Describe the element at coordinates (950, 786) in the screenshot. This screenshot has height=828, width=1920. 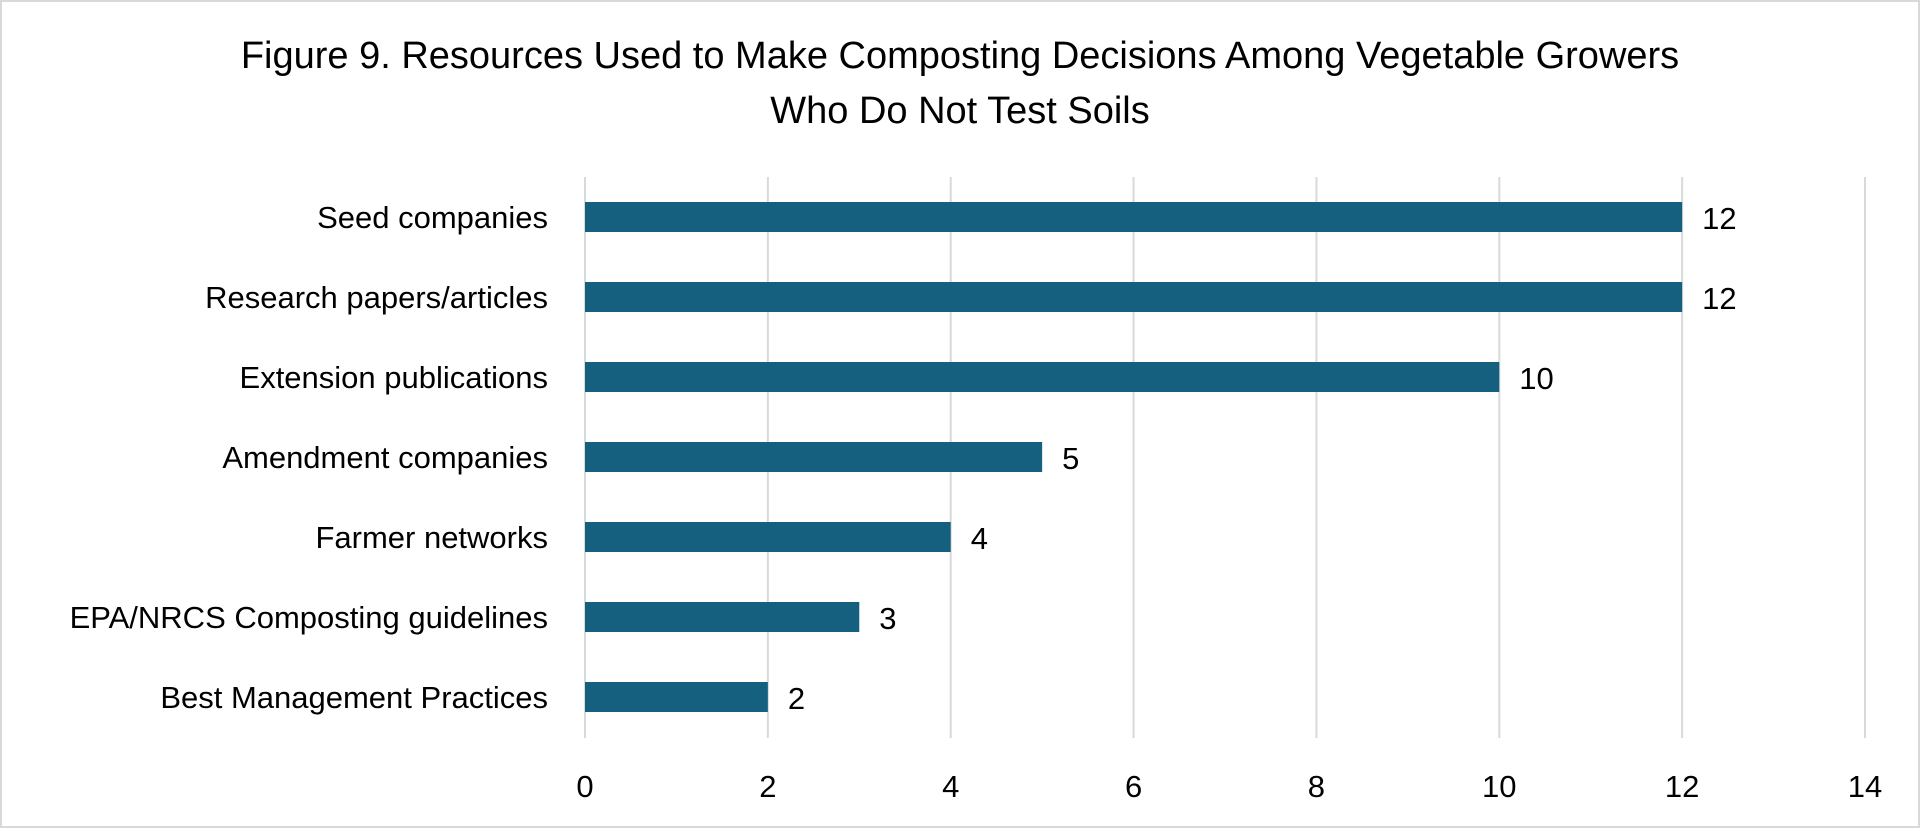
I see `x-tick-label: 4` at that location.